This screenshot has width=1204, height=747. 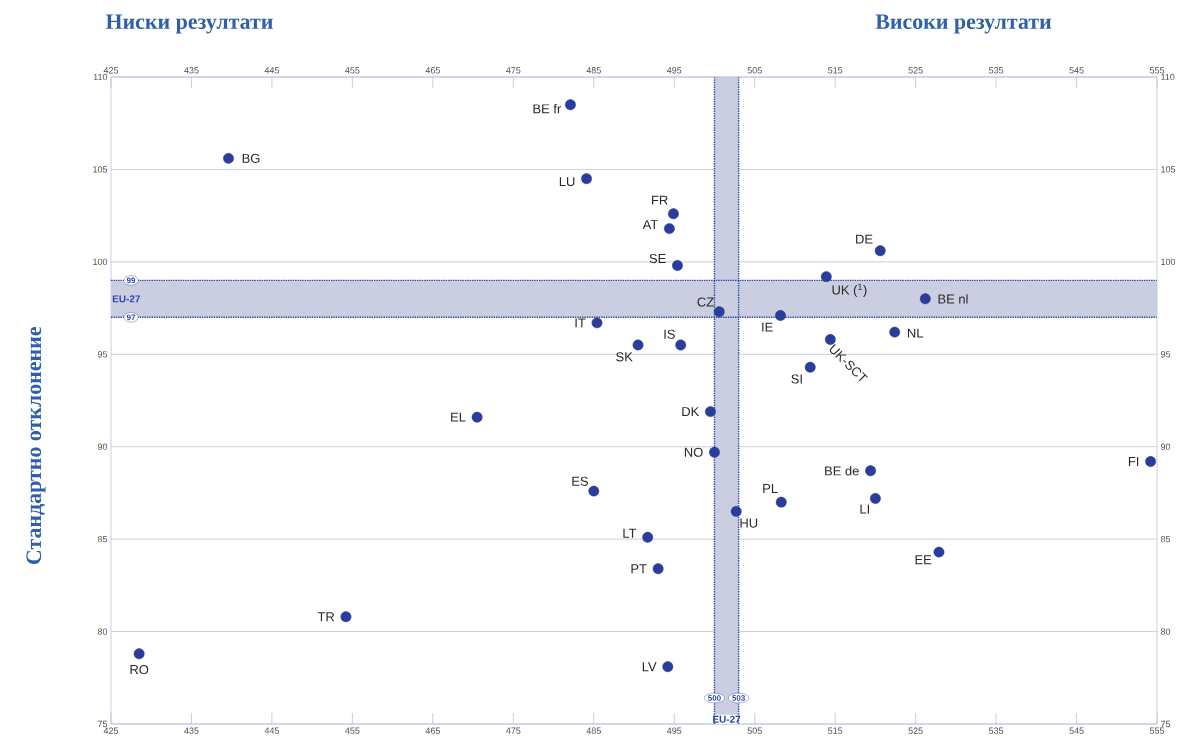 I want to click on x-tick-label: 425, so click(x=111, y=730).